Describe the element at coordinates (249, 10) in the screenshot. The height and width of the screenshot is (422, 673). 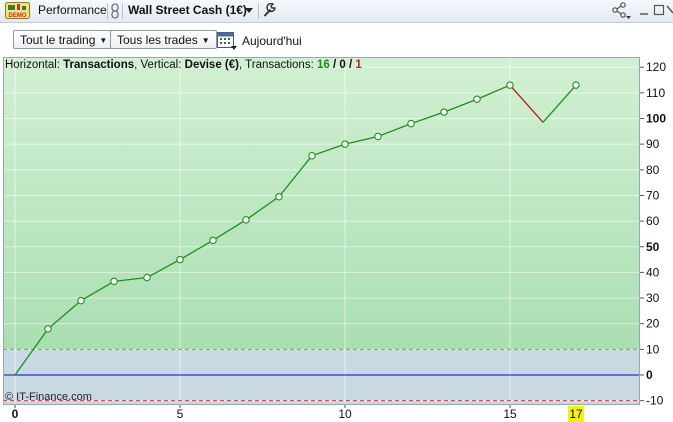
I see `instrument-dropdown-icon` at that location.